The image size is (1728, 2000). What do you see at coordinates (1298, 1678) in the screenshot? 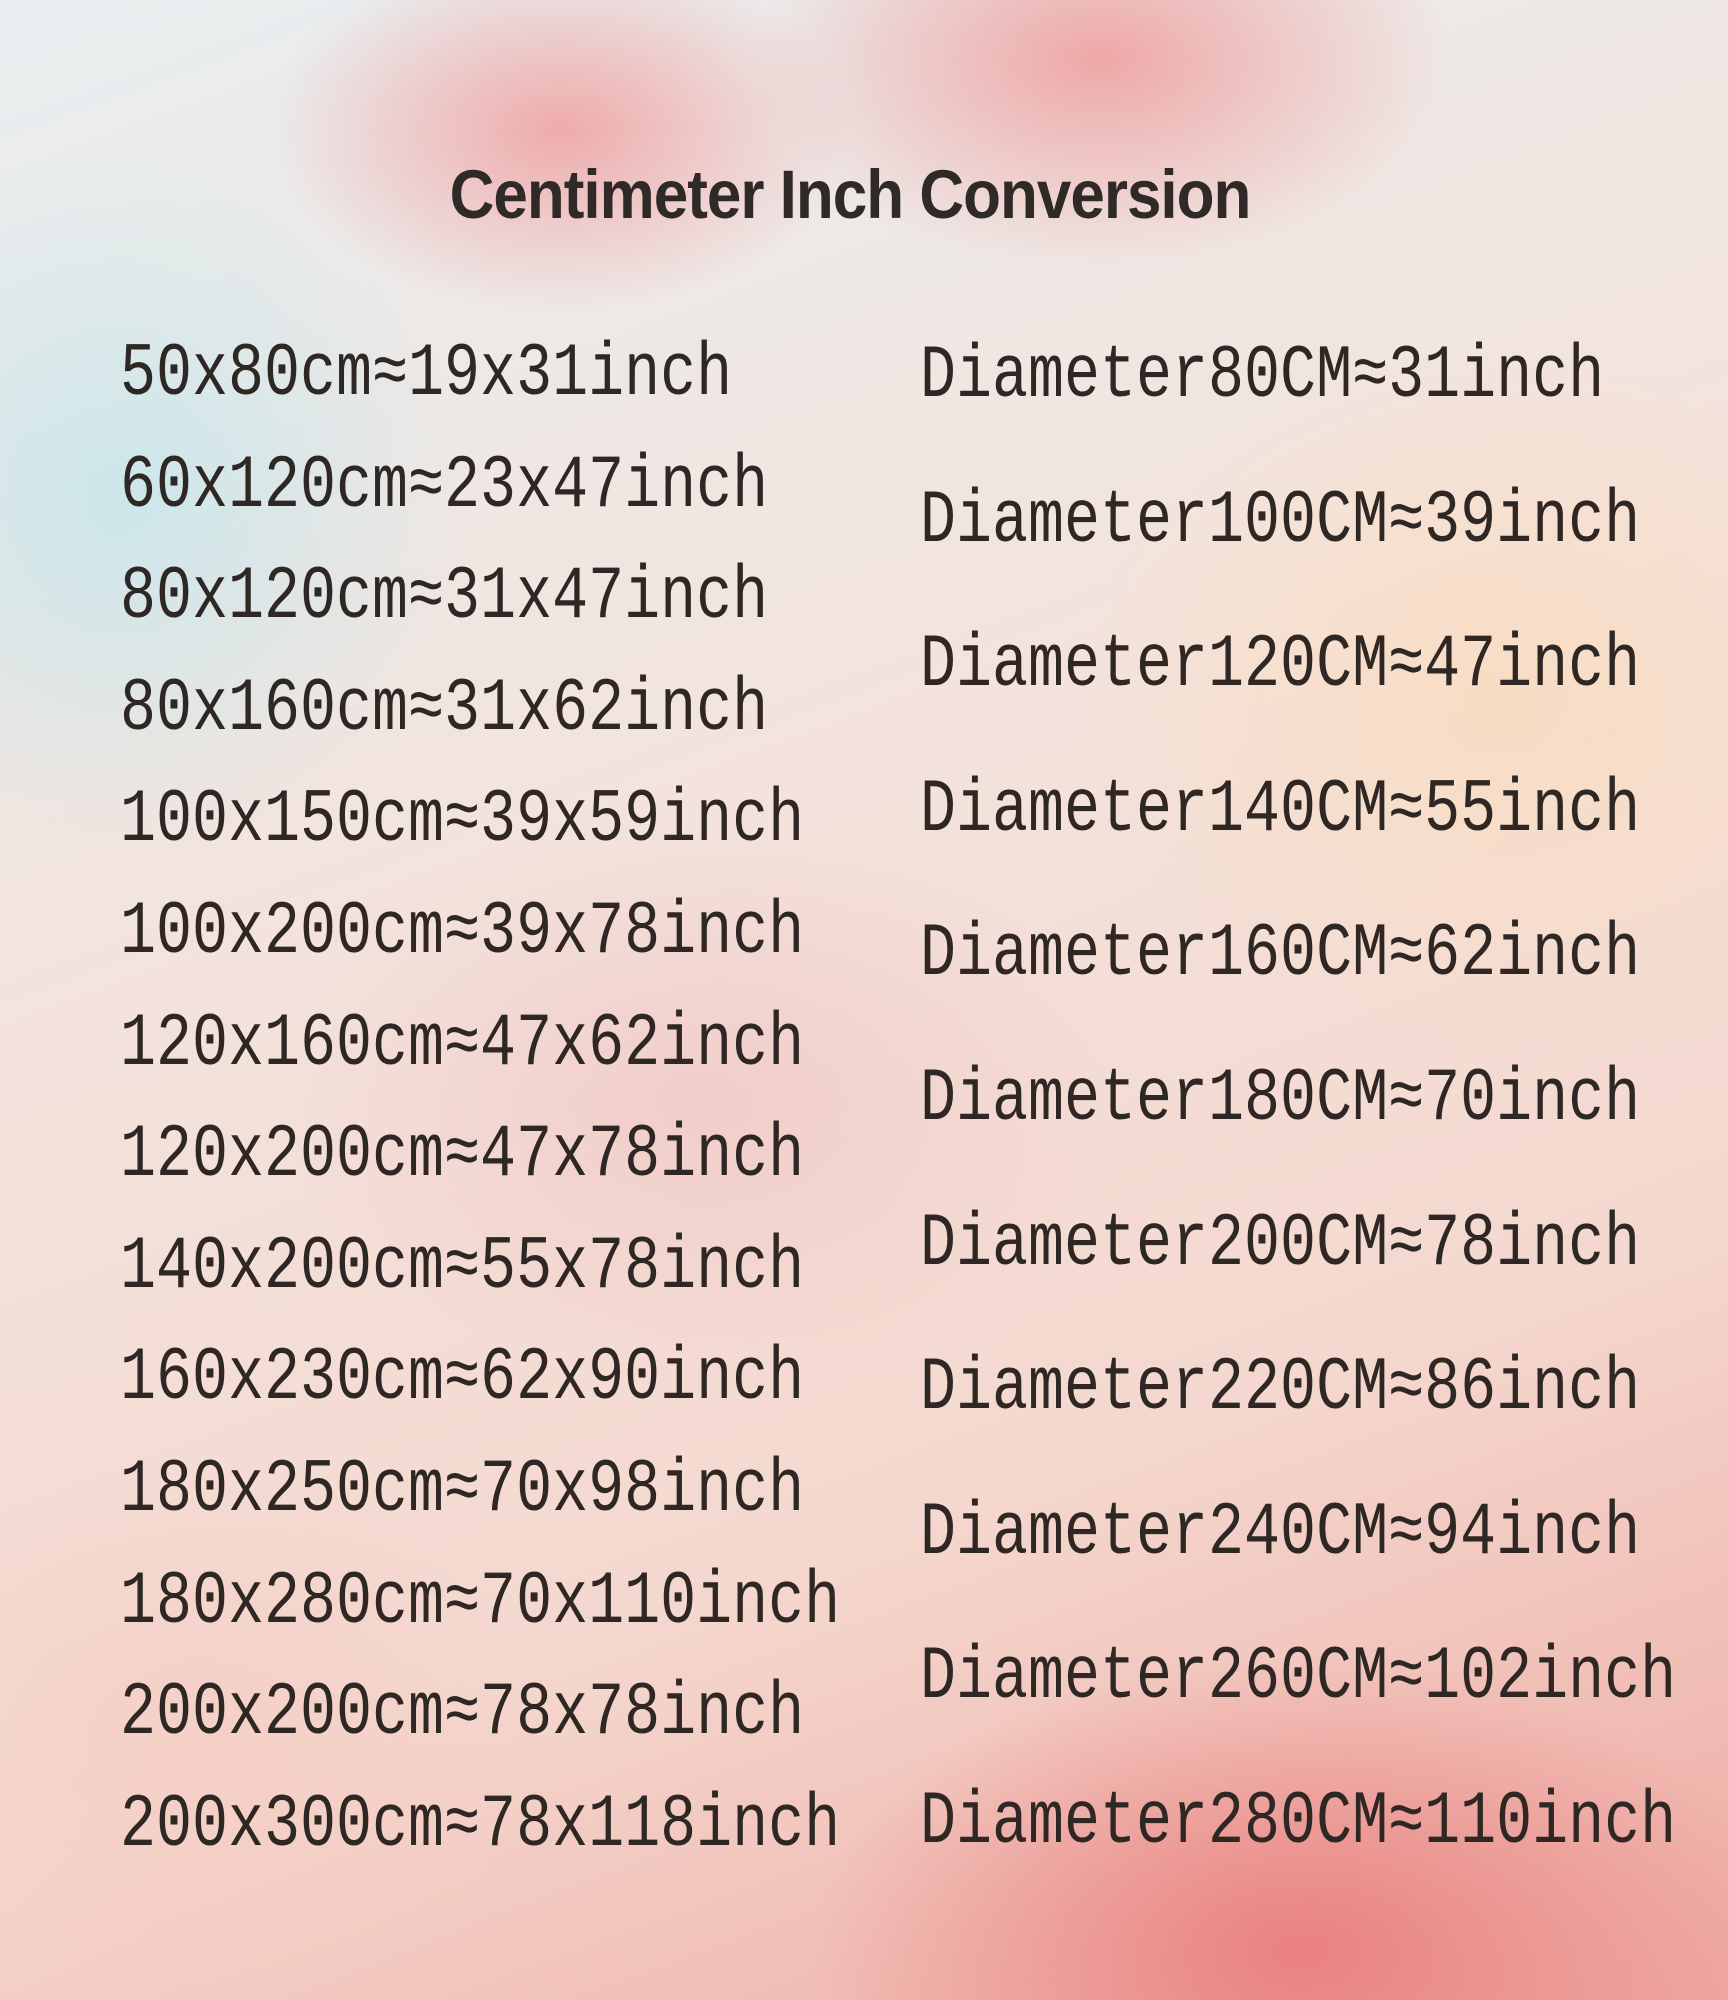
I see `size-conversion-item: Diameter260CM≈102inch` at bounding box center [1298, 1678].